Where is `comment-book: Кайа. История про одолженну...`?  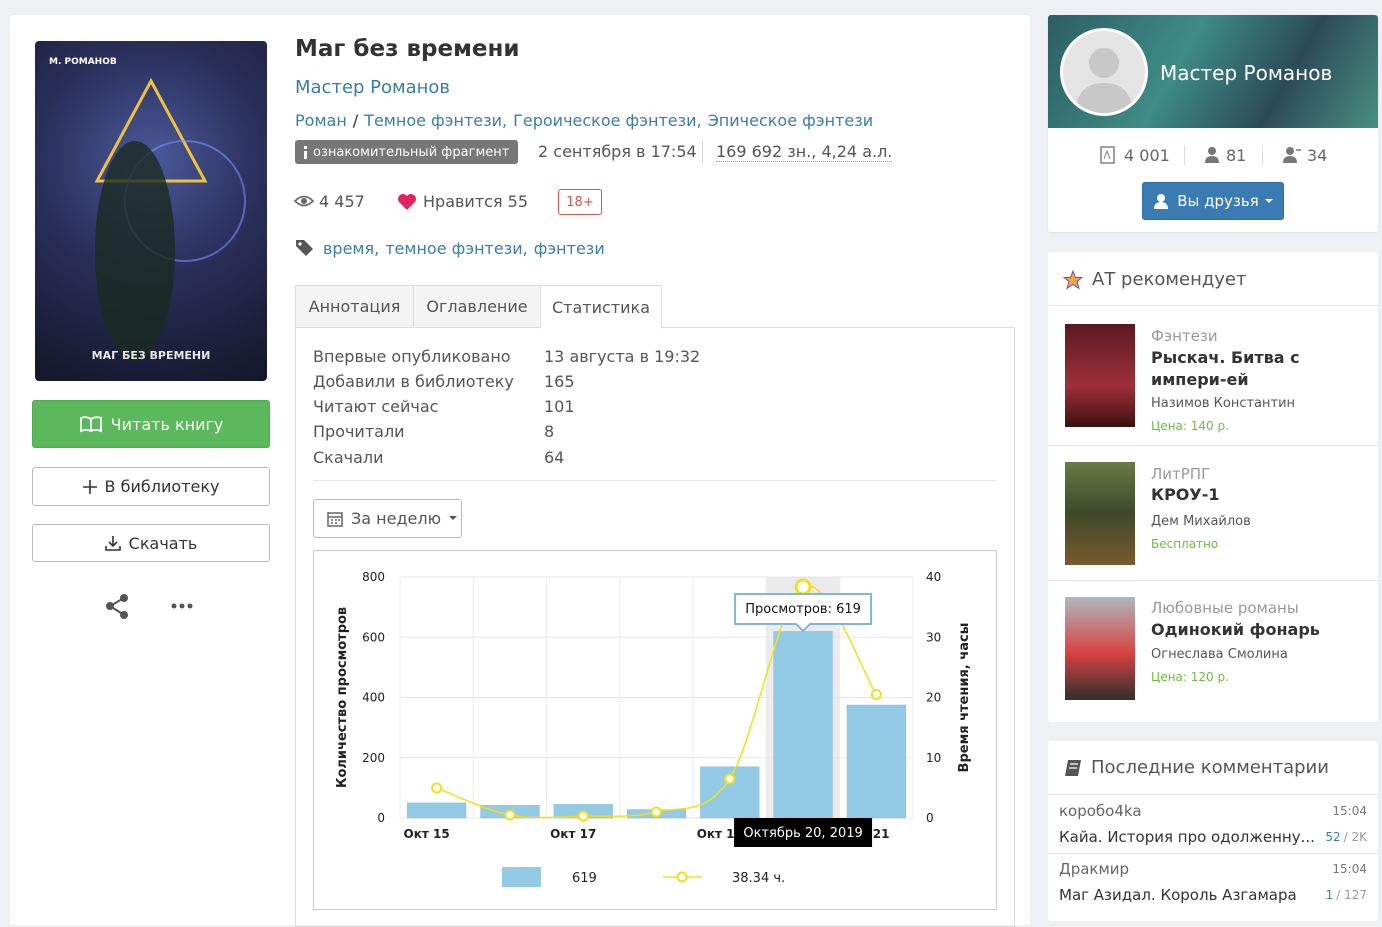 comment-book: Кайа. История про одолженну... is located at coordinates (1187, 837).